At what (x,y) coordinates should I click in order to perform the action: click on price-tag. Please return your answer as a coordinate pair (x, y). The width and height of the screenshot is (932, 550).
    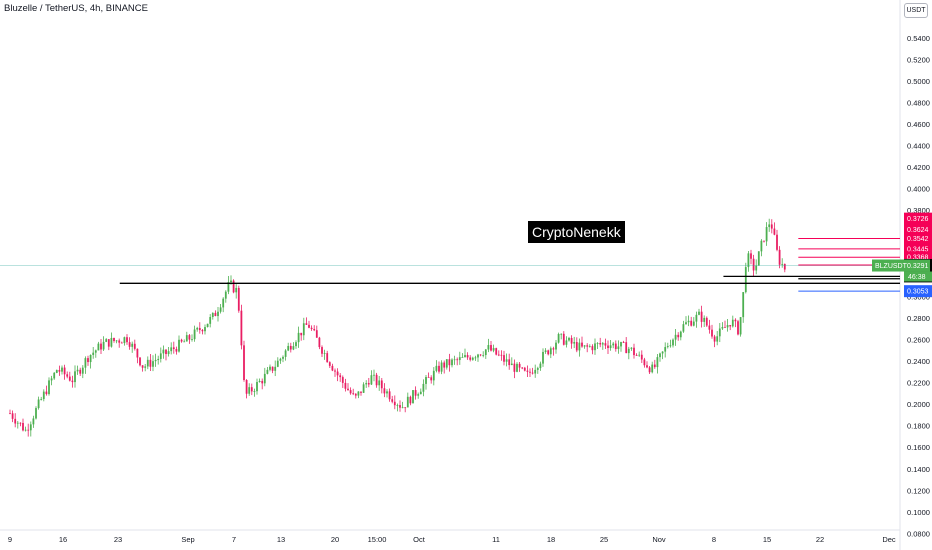
    Looking at the image, I should click on (918, 291).